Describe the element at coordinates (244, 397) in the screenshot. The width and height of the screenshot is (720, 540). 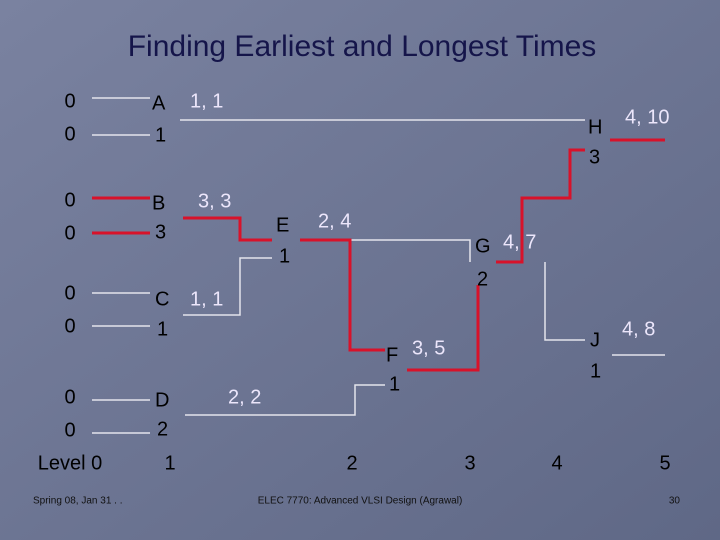
I see `node-times: 2, 2` at that location.